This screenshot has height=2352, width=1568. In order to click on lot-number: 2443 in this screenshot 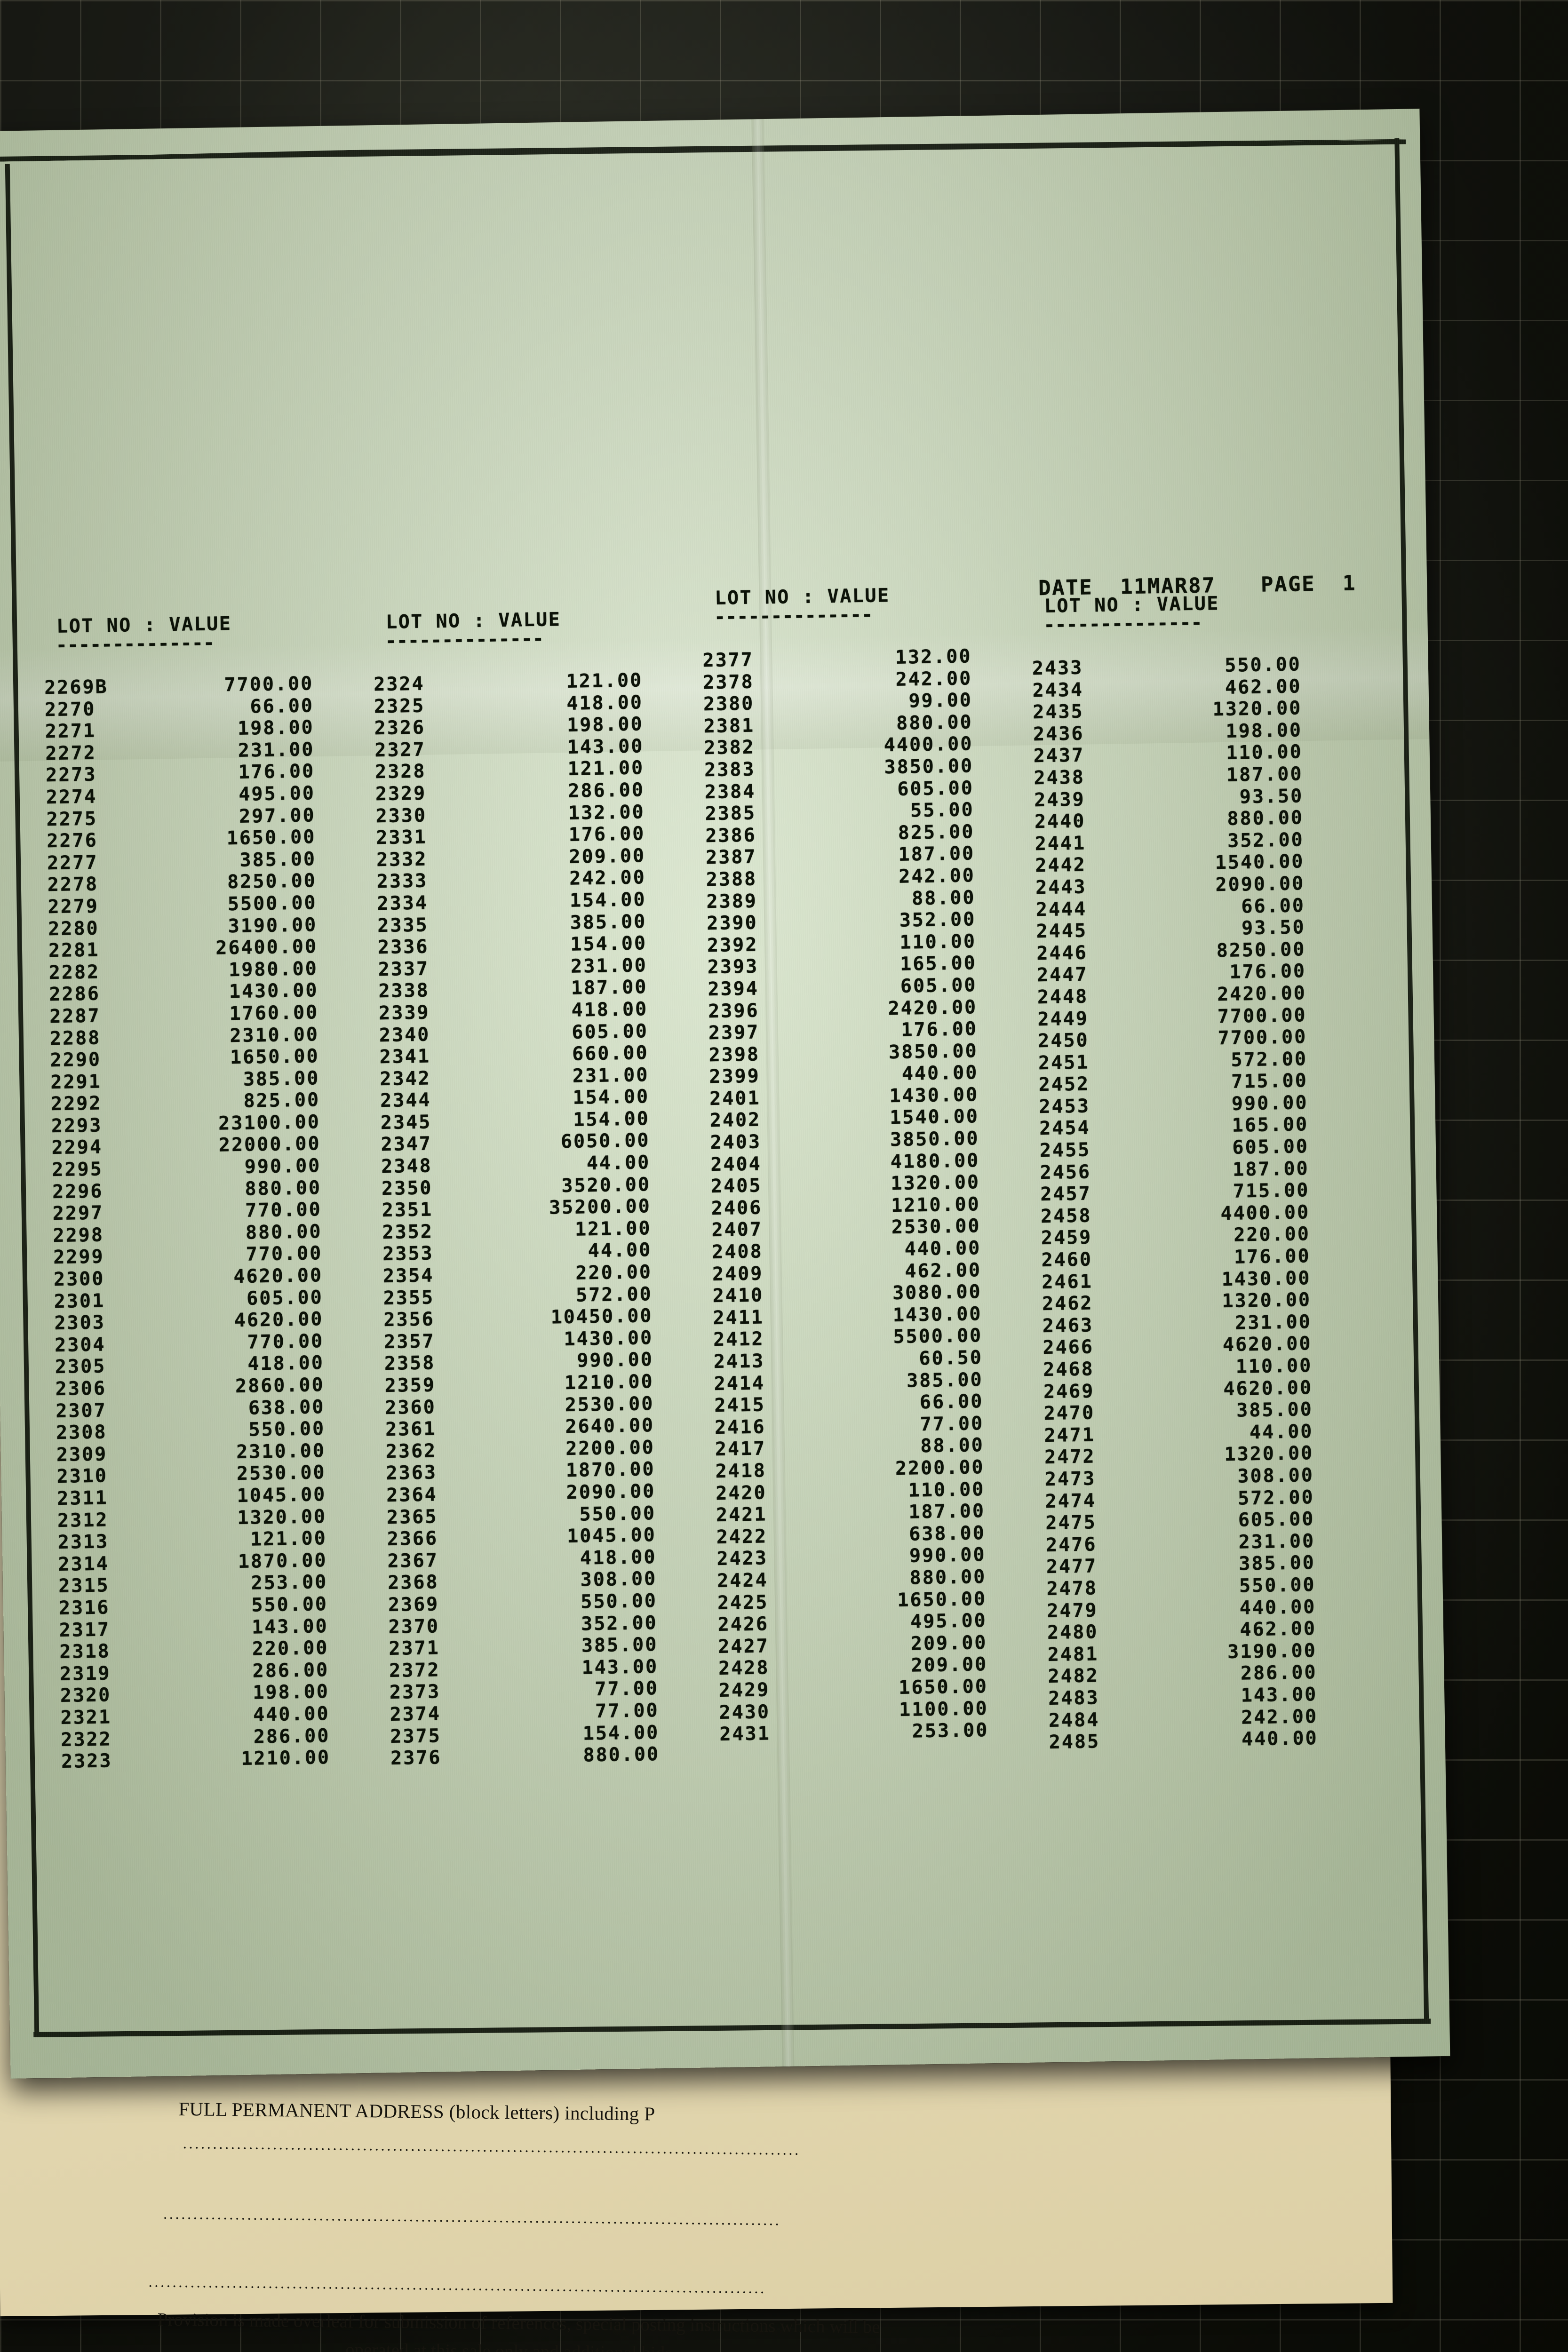, I will do `click(1061, 887)`.